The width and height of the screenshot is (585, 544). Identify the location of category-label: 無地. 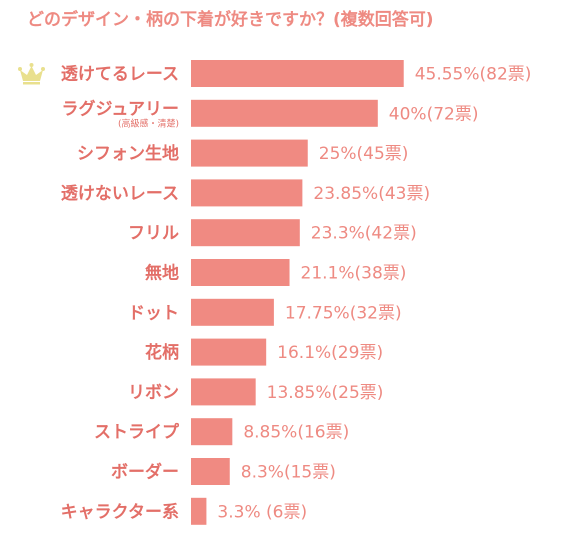
(162, 273).